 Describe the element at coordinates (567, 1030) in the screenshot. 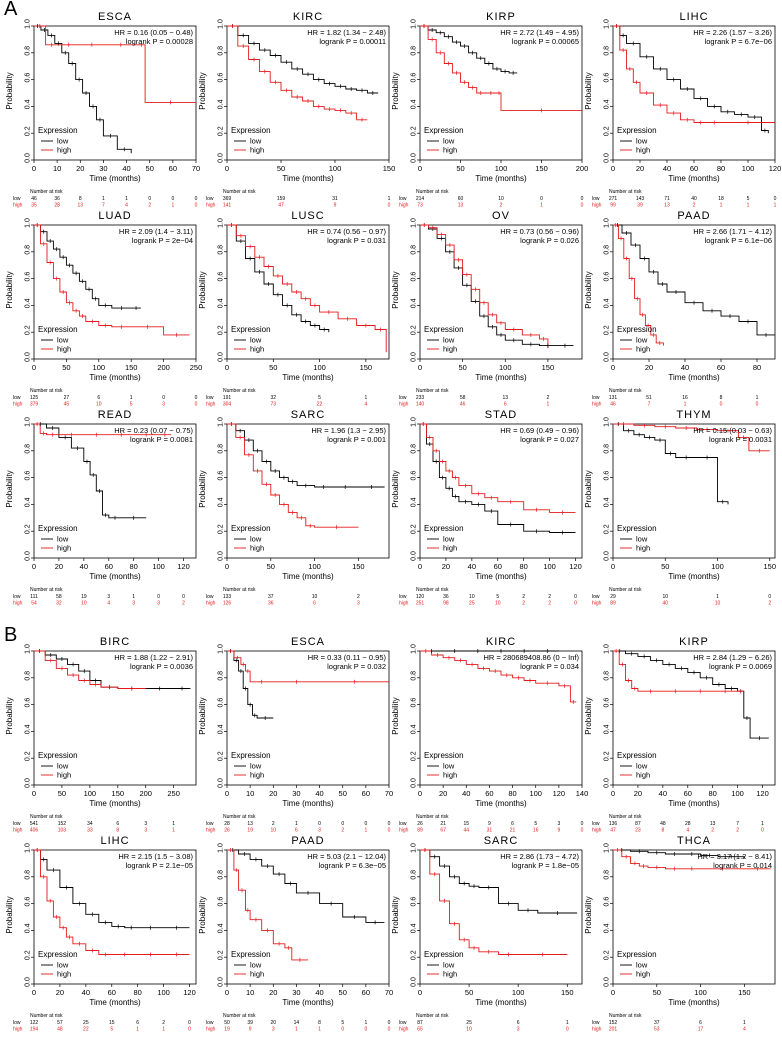

I see `risk-count-high: 0` at that location.